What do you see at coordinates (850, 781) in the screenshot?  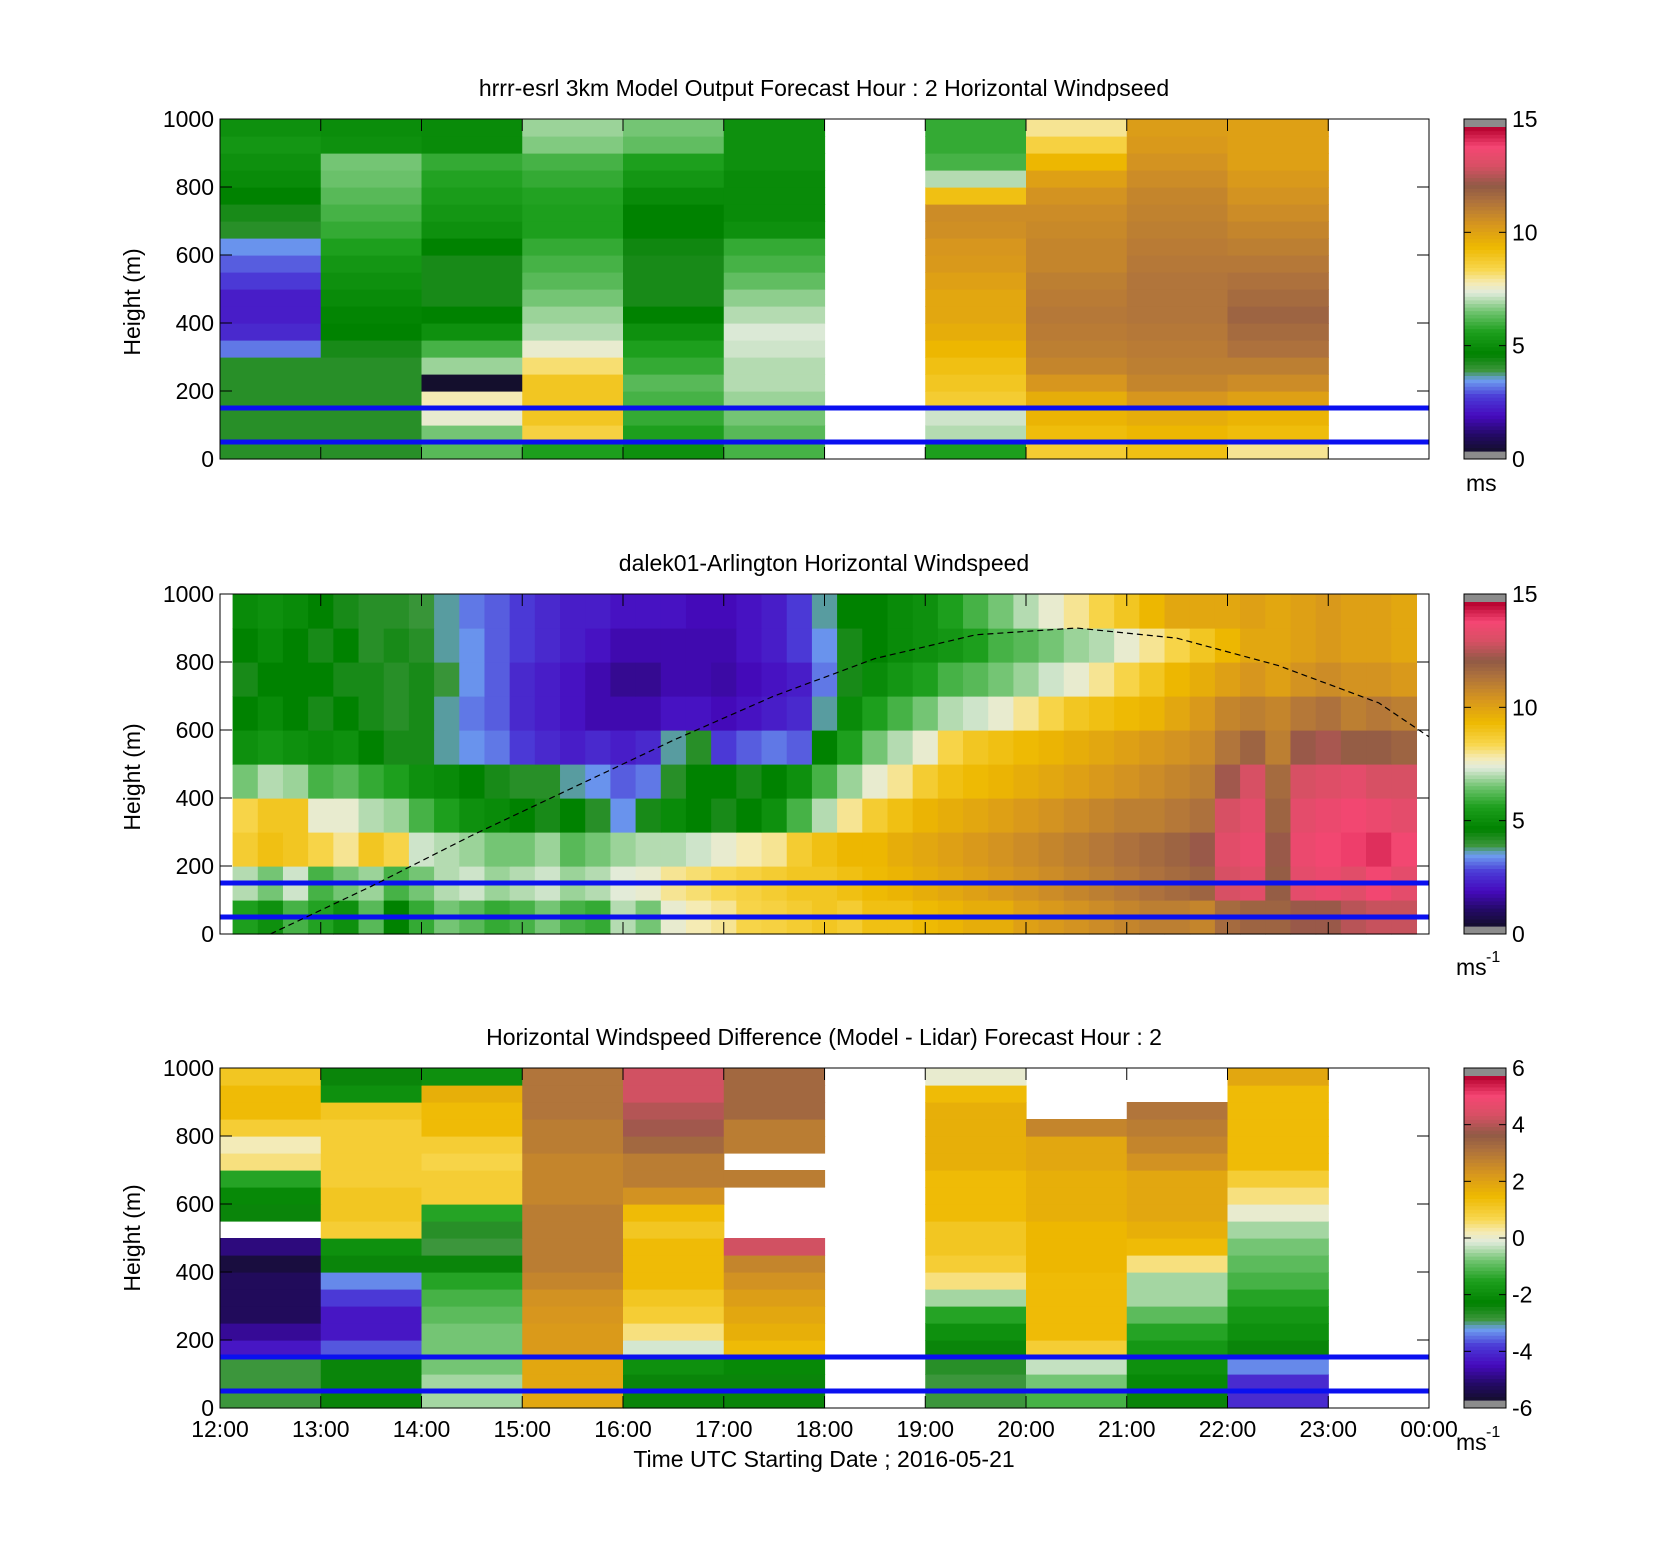 I see `panel-lidar-dashed-curve` at bounding box center [850, 781].